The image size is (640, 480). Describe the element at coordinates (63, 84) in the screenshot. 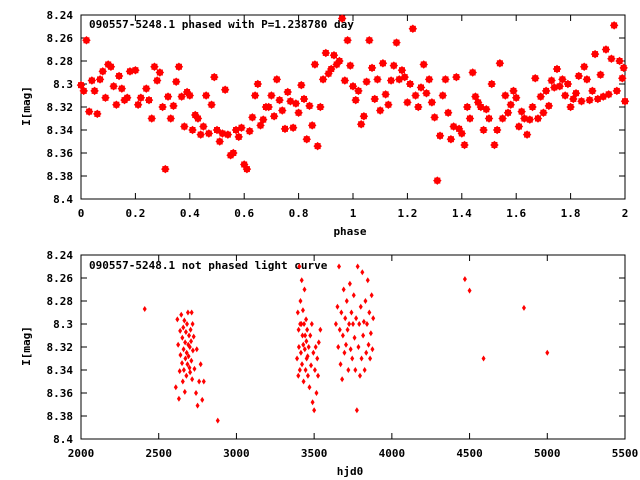

I see `y-tick-label: 8.3` at that location.